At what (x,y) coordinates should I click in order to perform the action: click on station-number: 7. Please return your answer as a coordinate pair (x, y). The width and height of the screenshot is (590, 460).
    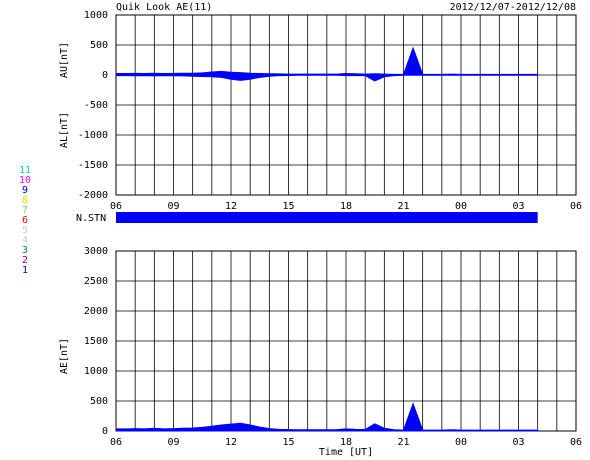
    Looking at the image, I should click on (25, 210).